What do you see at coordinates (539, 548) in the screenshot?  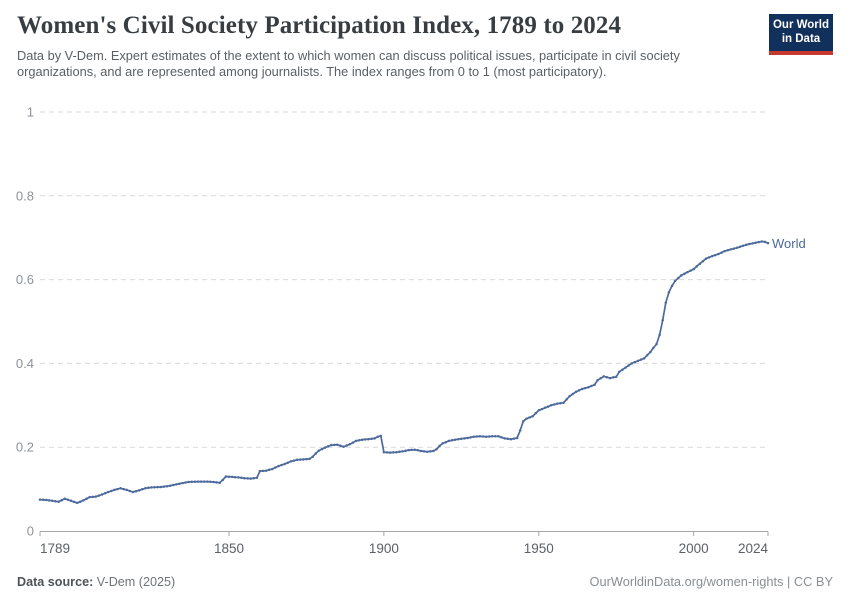 I see `svg-text: 1950` at bounding box center [539, 548].